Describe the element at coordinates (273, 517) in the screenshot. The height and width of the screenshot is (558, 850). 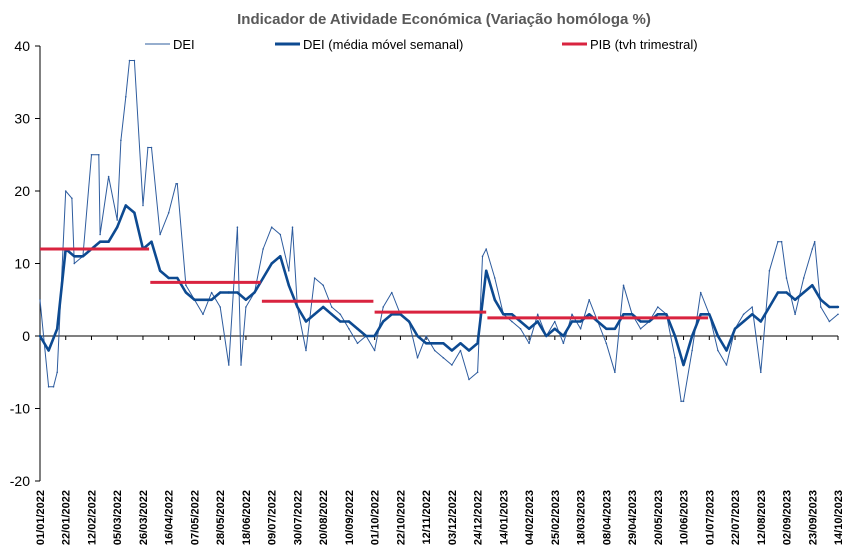
I see `x-tick-label: 09/07/2022` at that location.